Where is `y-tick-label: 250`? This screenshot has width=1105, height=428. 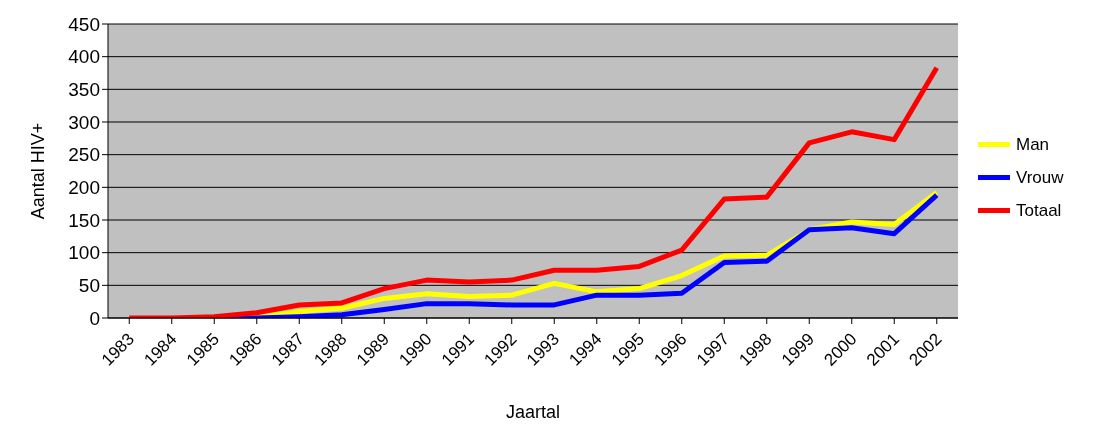
y-tick-label: 250 is located at coordinates (84, 155).